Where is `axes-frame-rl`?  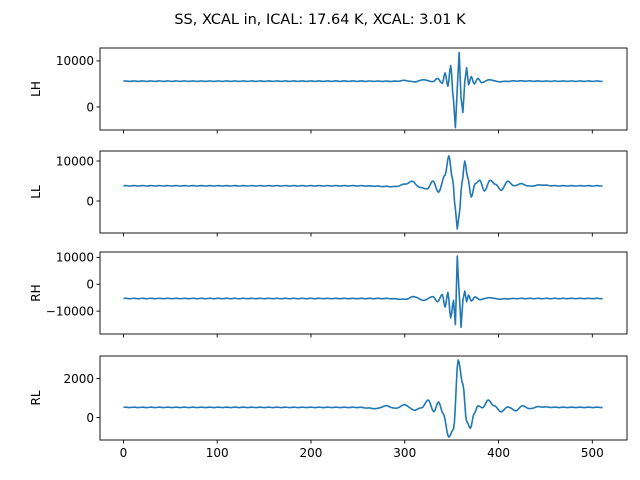 axes-frame-rl is located at coordinates (363, 398).